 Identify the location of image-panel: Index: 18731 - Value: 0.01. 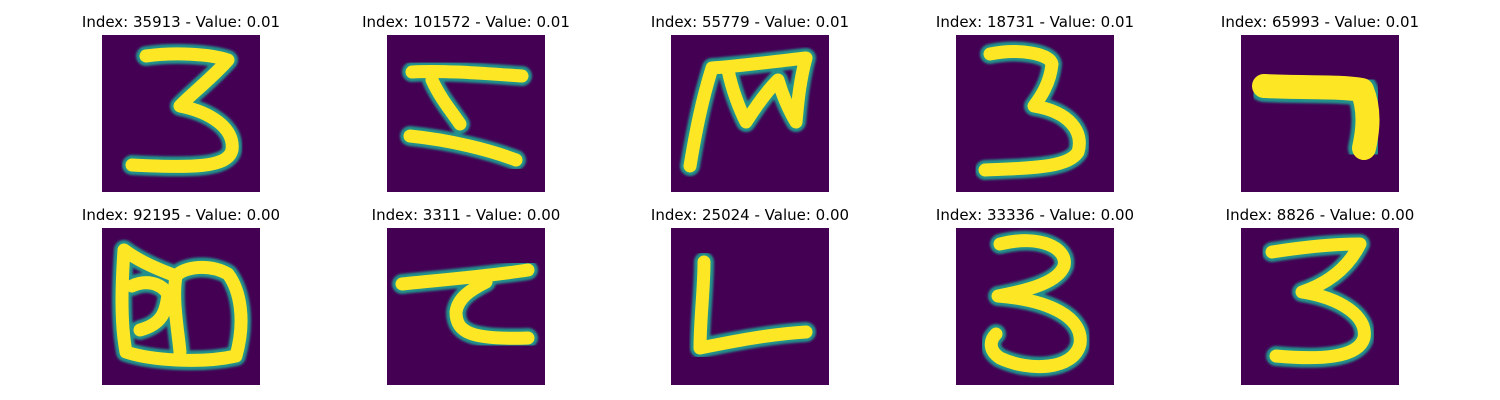
(1035, 102).